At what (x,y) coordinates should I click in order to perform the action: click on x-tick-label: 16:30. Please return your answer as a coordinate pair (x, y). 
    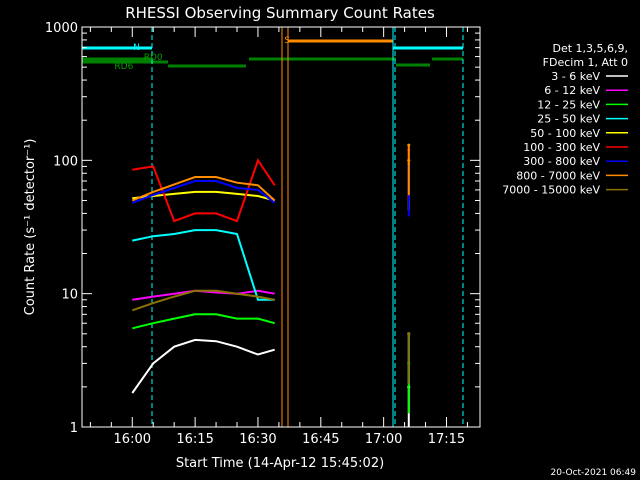
    Looking at the image, I should click on (257, 439).